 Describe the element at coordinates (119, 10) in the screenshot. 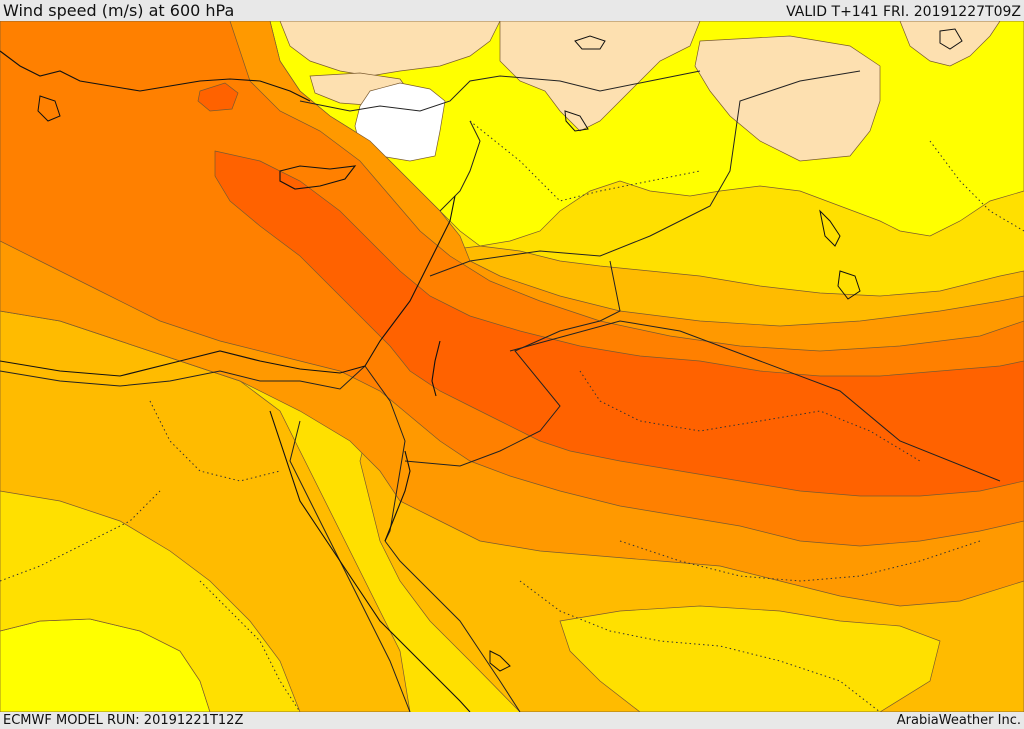

I see `map-title: Wind speed (m/s) at 600 hPa` at that location.